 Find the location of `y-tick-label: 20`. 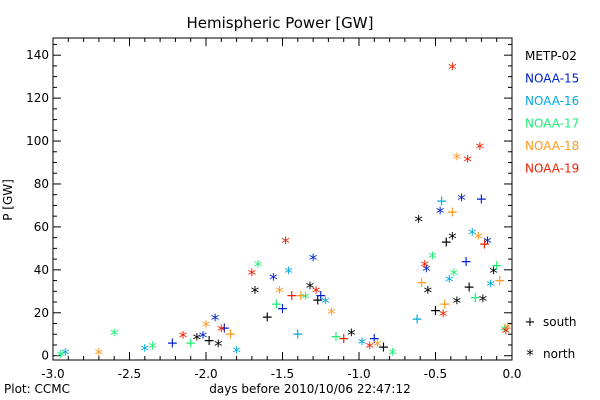

y-tick-label: 20 is located at coordinates (41, 313).